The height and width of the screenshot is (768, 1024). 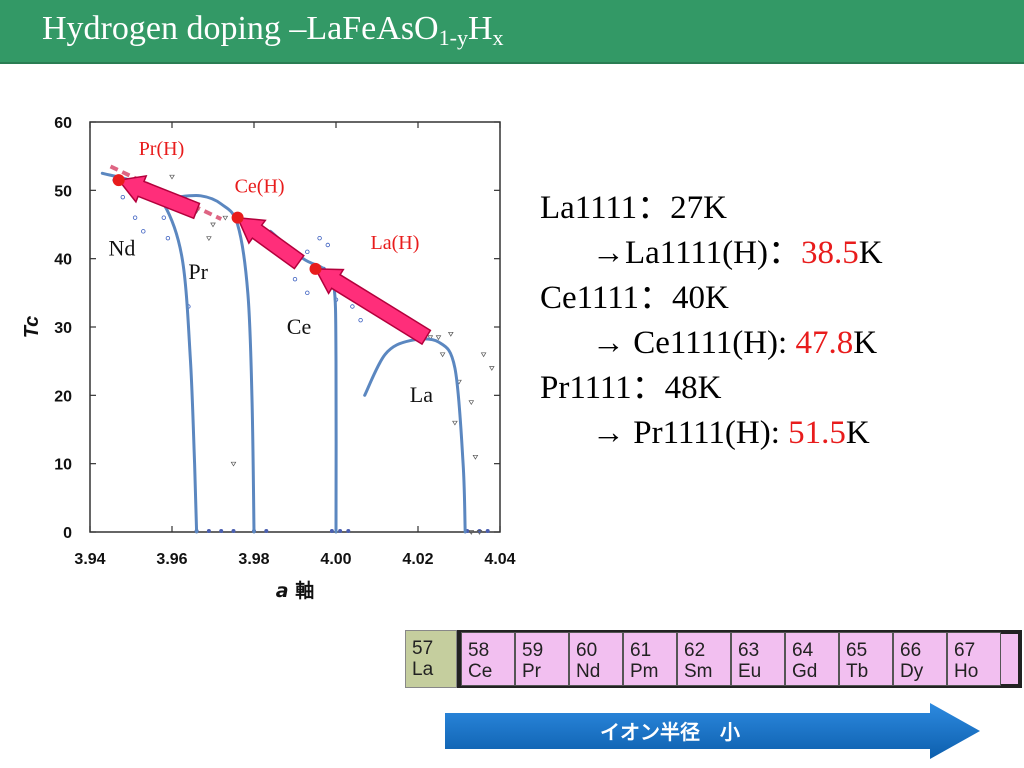 What do you see at coordinates (911, 650) in the screenshot?
I see `element-number: 66` at bounding box center [911, 650].